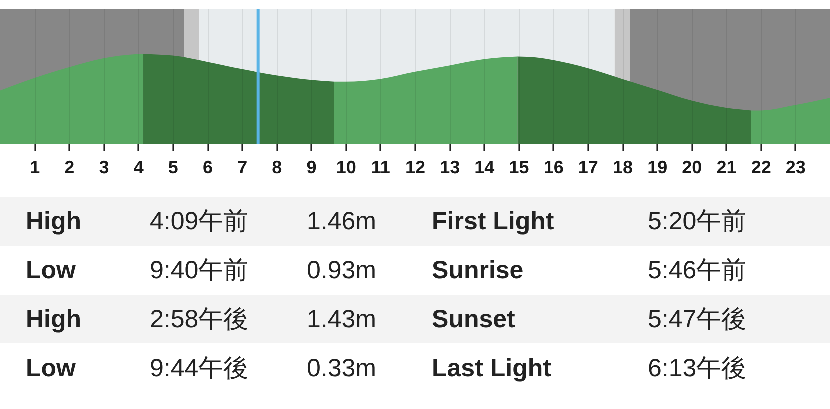 The image size is (830, 409). What do you see at coordinates (199, 222) in the screenshot?
I see `text: 4:09午前` at bounding box center [199, 222].